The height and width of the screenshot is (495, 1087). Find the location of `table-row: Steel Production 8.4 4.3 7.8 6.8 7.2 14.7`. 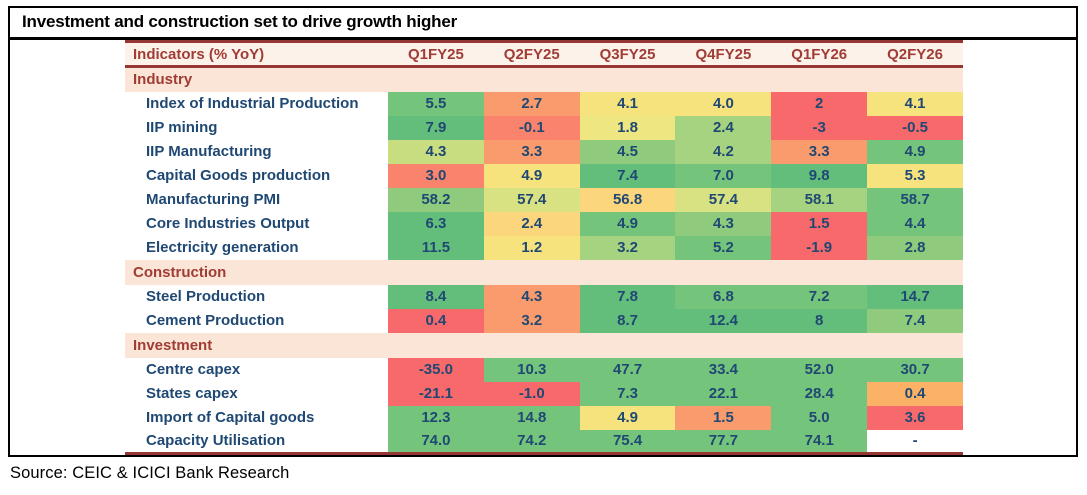

table-row: Steel Production 8.4 4.3 7.8 6.8 7.2 14.7 is located at coordinates (544, 296).